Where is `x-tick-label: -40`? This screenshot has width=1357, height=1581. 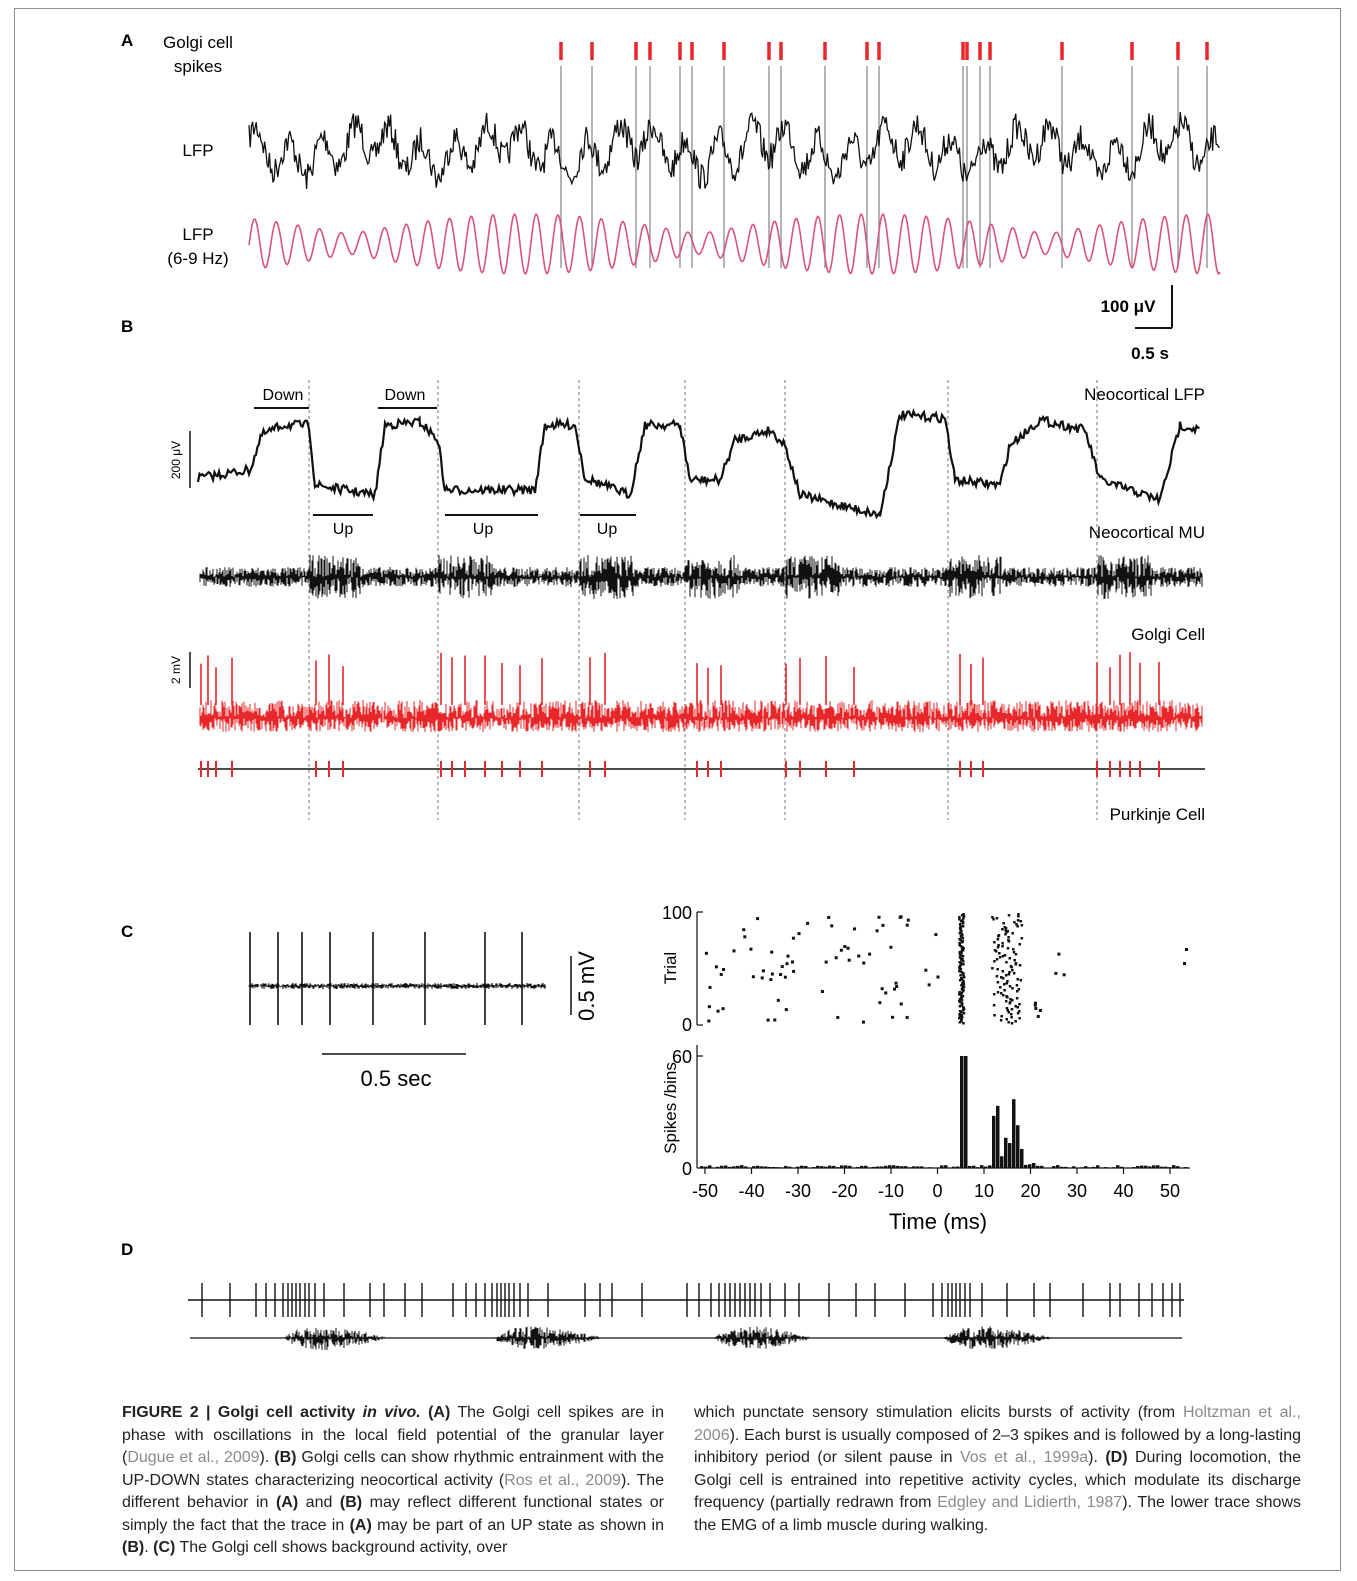
x-tick-label: -40 is located at coordinates (751, 1191).